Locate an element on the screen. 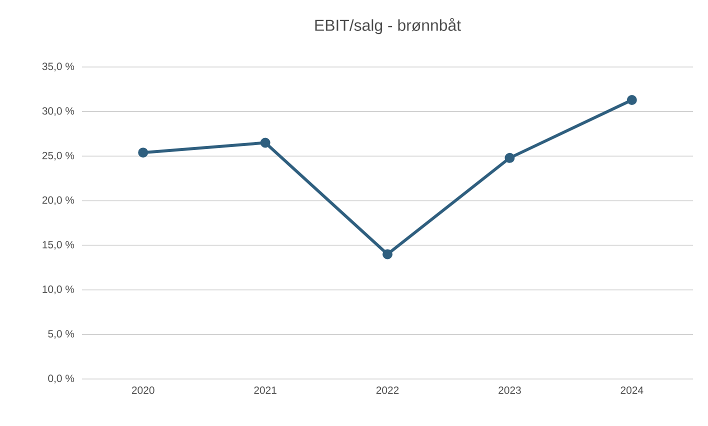  y-tick-label: 35,0 % is located at coordinates (58, 67).